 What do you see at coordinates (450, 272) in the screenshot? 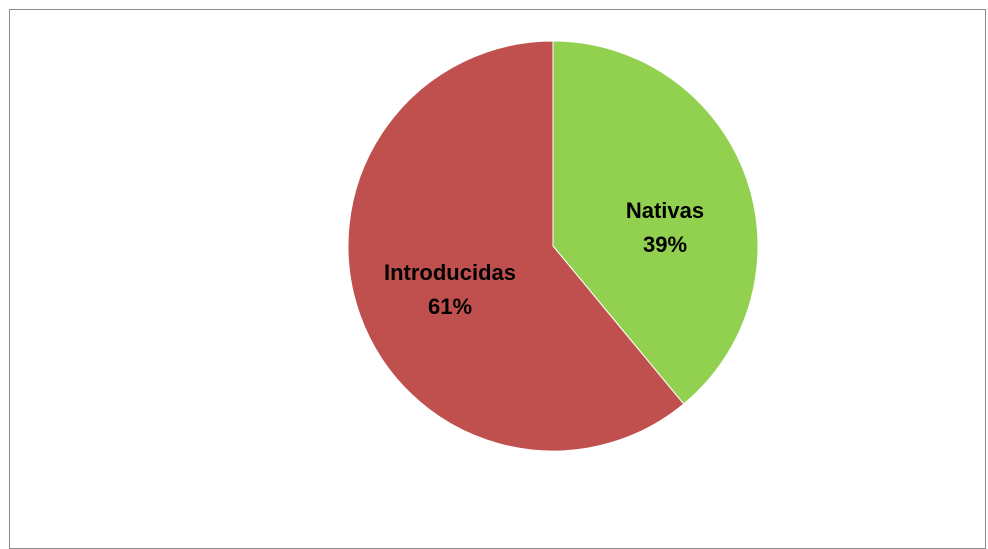
I see `slice-label-name: Introducidas` at bounding box center [450, 272].